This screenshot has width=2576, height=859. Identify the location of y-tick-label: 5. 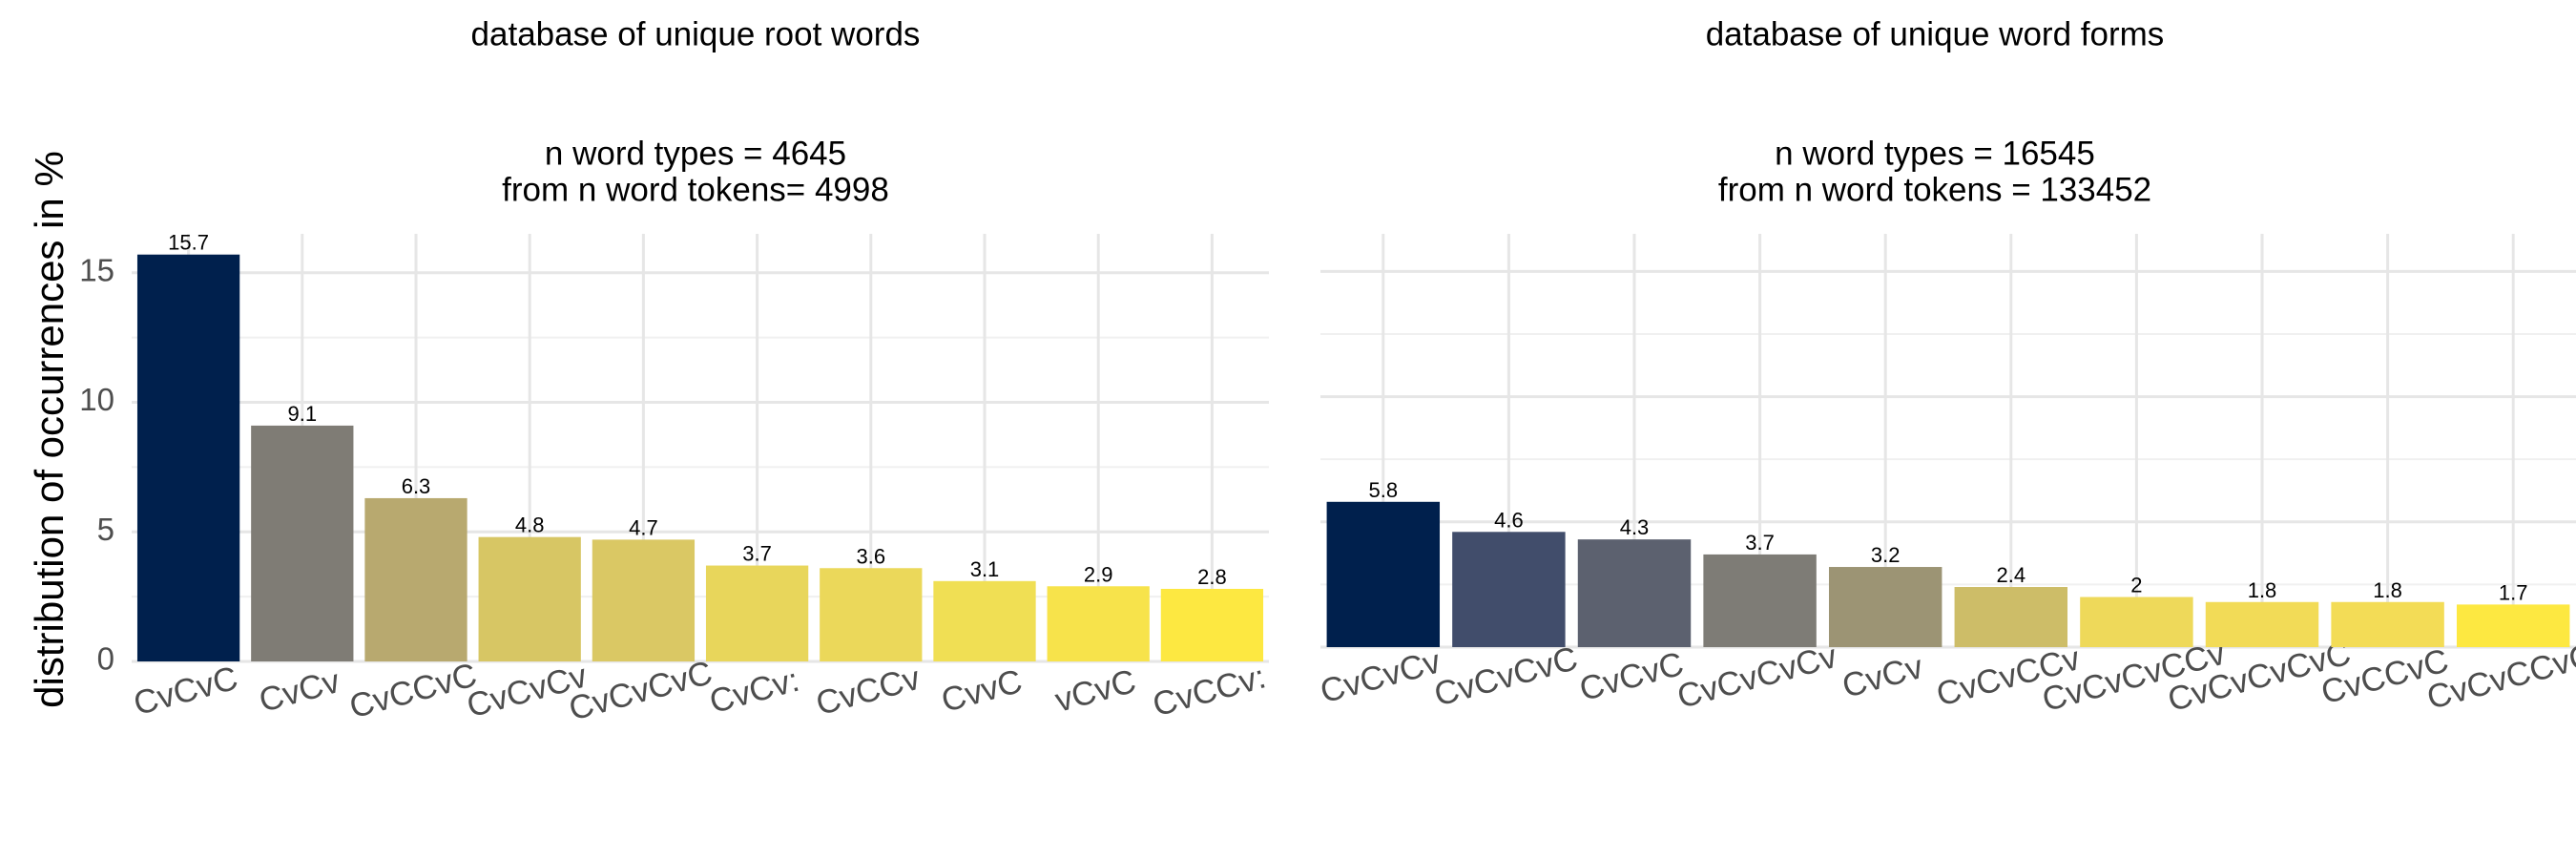
(105, 529).